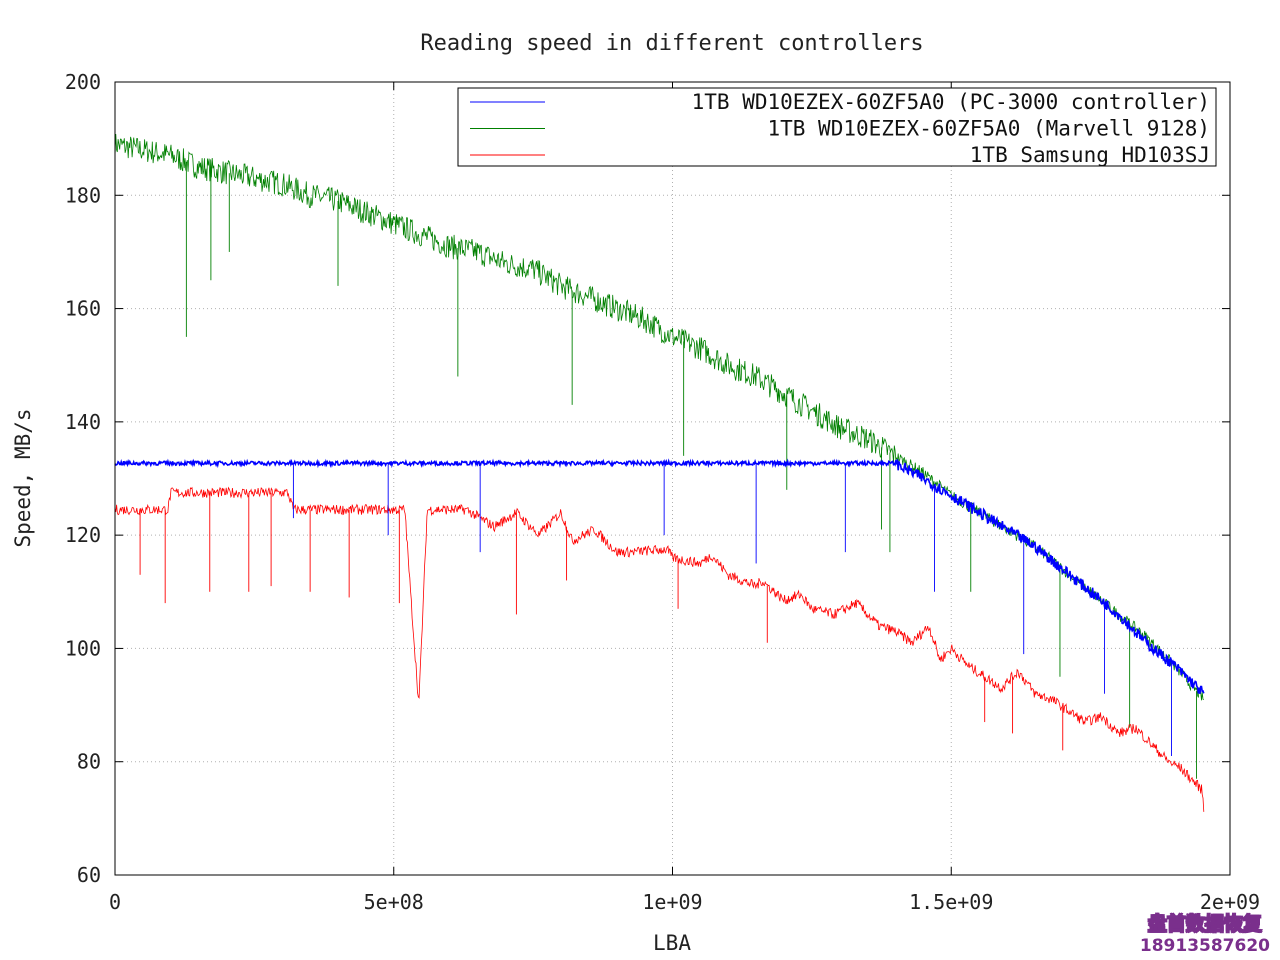 The image size is (1280, 960). I want to click on legend-label: 1TB WD10EZEX-60ZF5A0 (Marvell 9128), so click(988, 129).